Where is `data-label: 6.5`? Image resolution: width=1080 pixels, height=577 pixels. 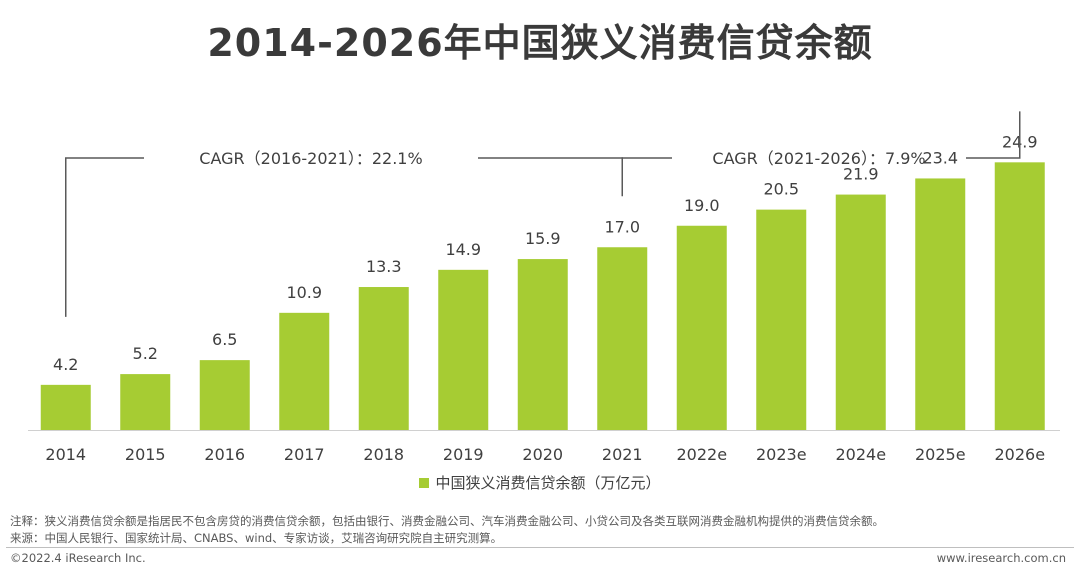
data-label: 6.5 is located at coordinates (224, 339).